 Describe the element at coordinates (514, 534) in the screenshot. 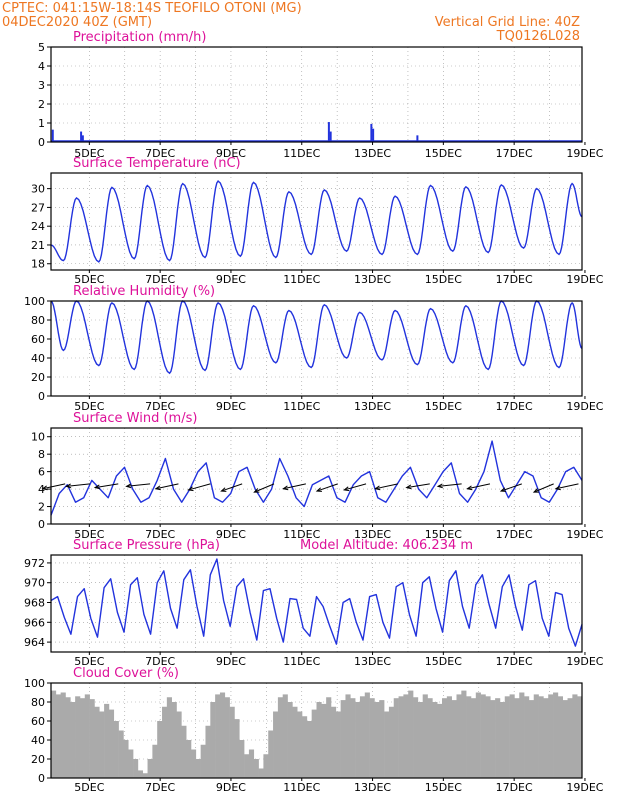

I see `wind-xtick-label: 17DEC` at that location.